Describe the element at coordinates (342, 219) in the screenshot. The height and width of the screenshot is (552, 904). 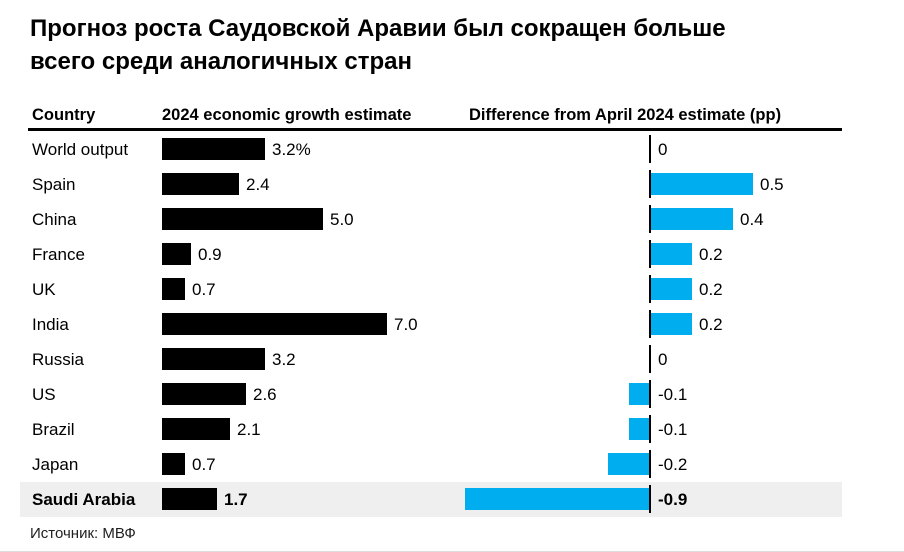
I see `growth-value: 5.0` at that location.